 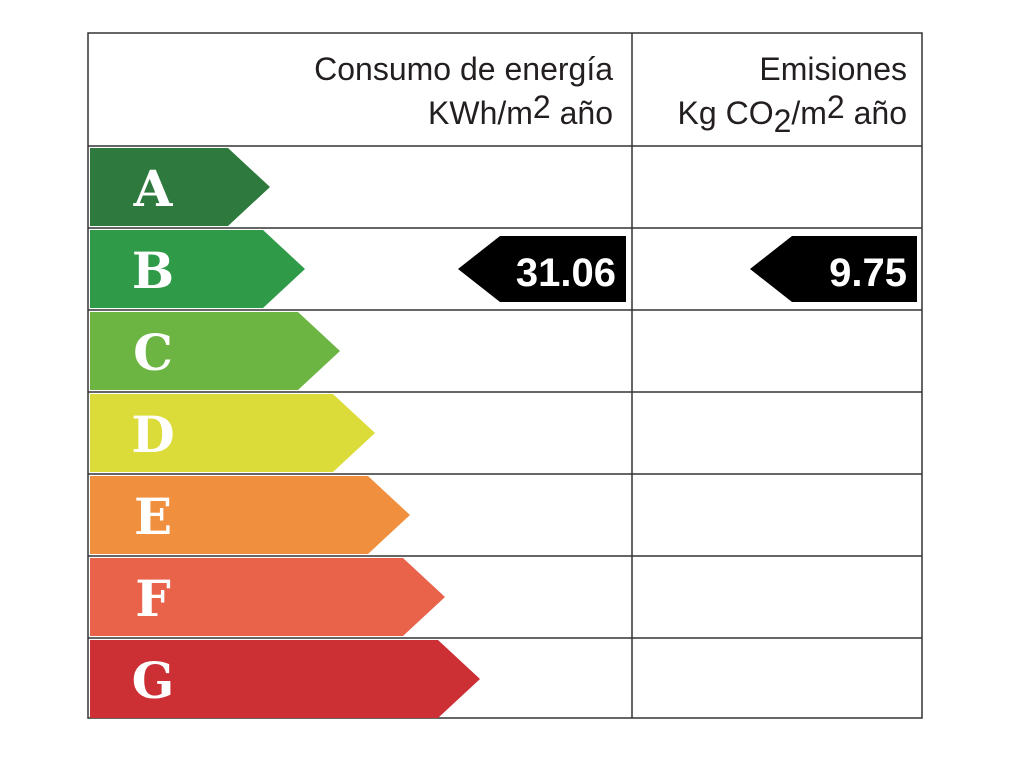 I want to click on emissions-unit: Kg CO2/m2 año, so click(x=792, y=114).